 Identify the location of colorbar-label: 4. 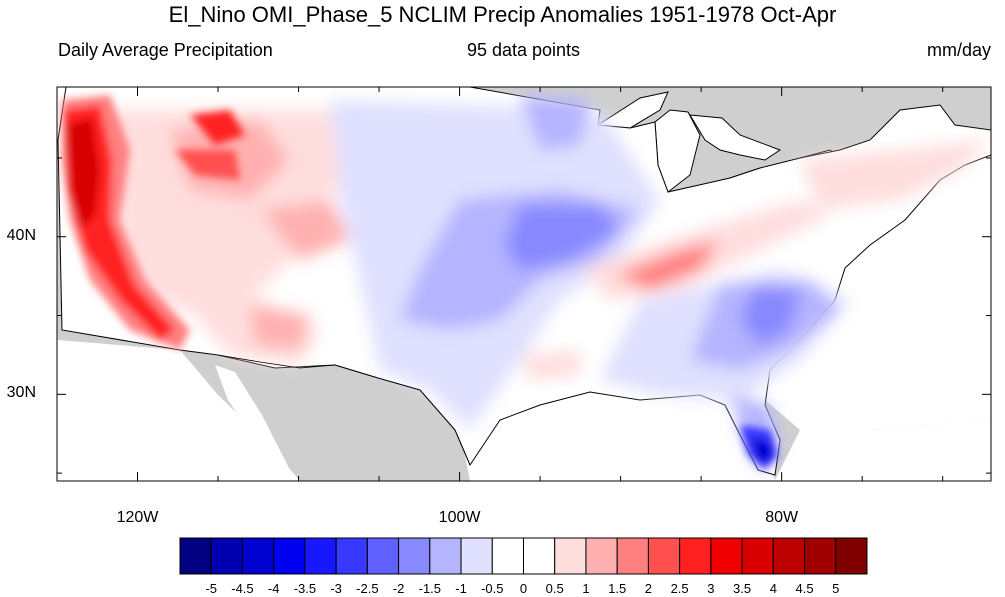
(773, 588).